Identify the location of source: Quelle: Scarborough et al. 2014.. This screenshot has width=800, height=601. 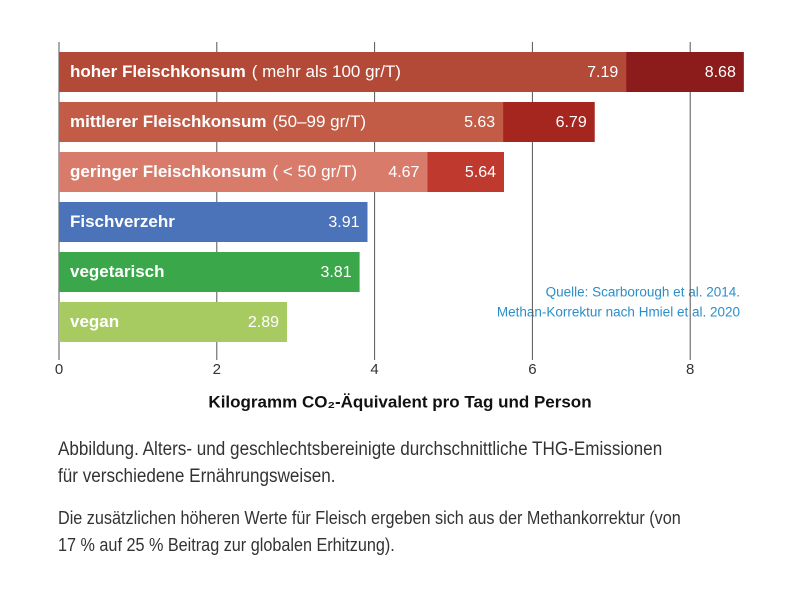
(643, 292).